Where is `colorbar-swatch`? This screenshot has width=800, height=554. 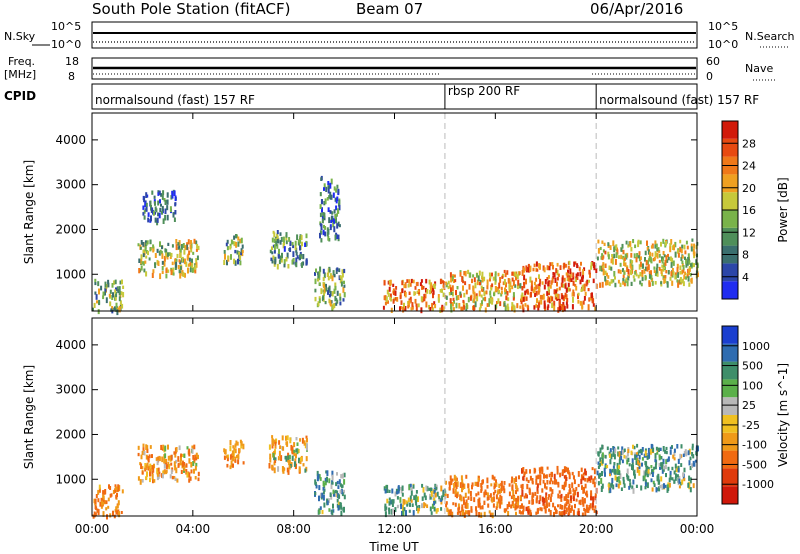
colorbar-swatch is located at coordinates (730, 236).